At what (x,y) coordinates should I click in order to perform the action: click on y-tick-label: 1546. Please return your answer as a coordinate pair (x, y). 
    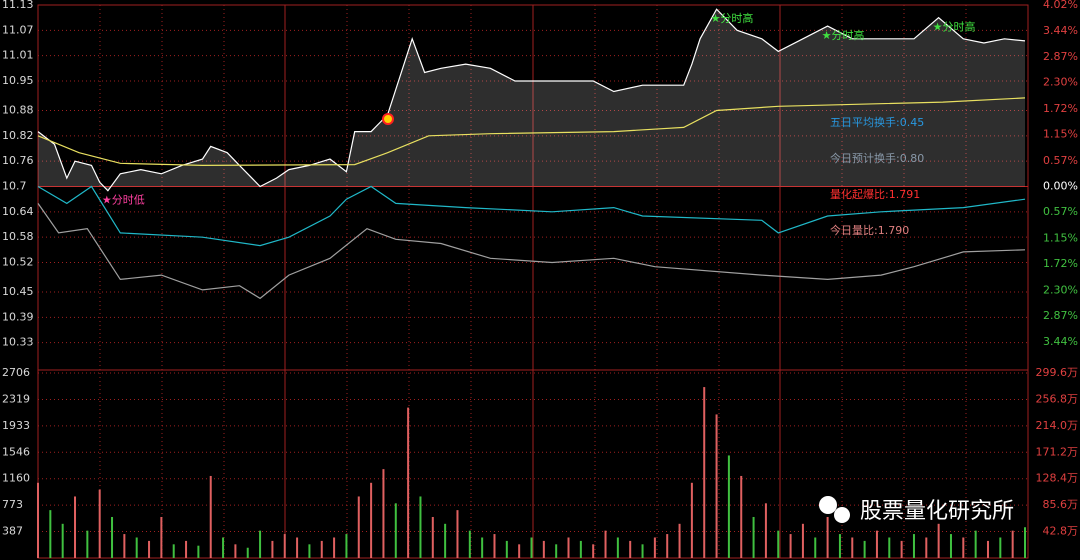
    Looking at the image, I should click on (16, 451).